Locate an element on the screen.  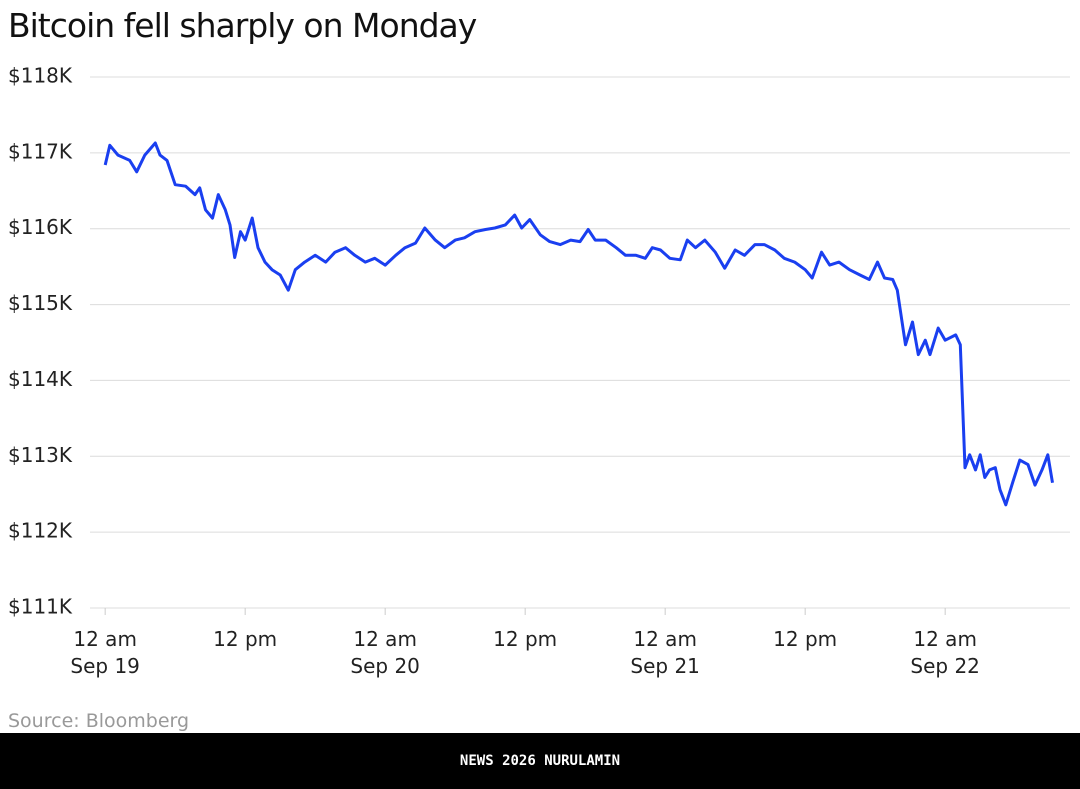
y-tick-label: $113K is located at coordinates (40, 455).